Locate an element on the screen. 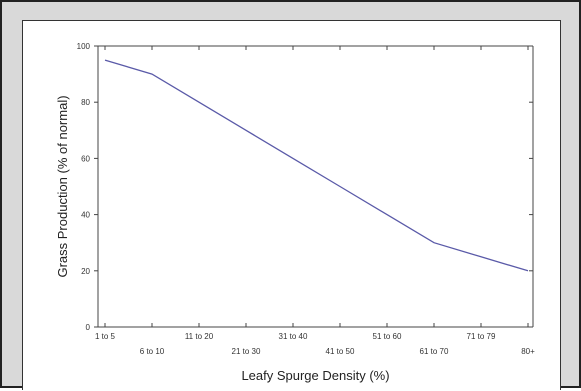 The image size is (581, 391). y-tick-label: 40 is located at coordinates (85, 215).